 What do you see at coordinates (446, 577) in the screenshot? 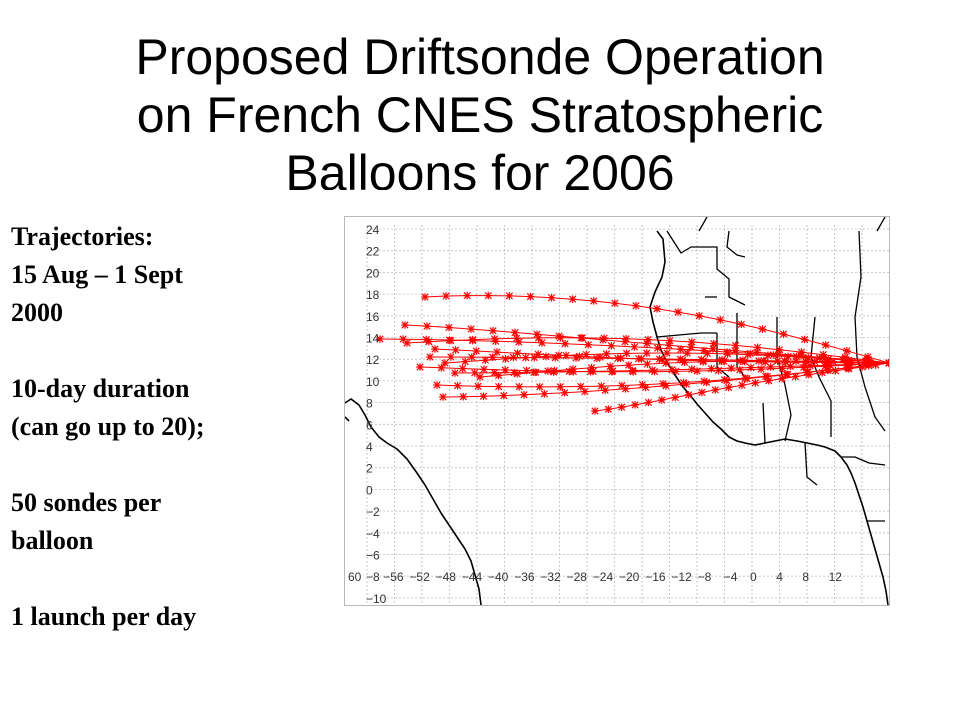
I see `lon-tick-label: −48` at bounding box center [446, 577].